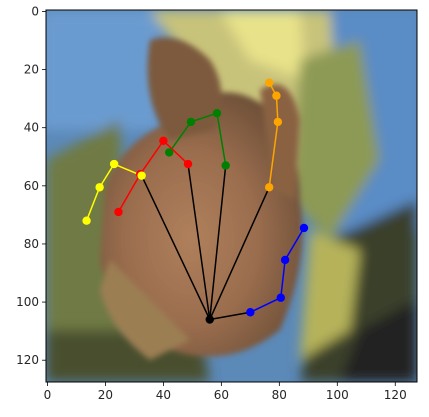 The image size is (429, 417). What do you see at coordinates (31, 128) in the screenshot?
I see `y-tick-label: 40` at bounding box center [31, 128].